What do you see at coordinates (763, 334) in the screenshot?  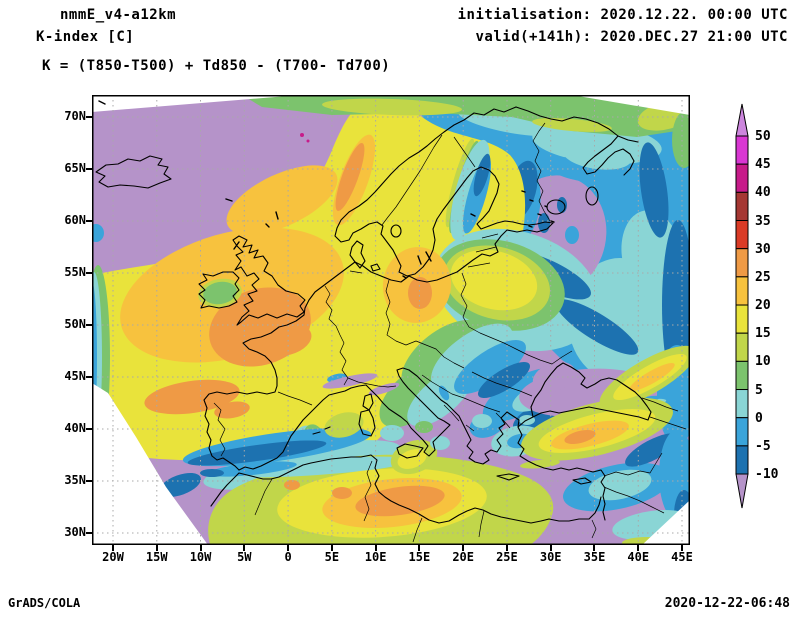 I see `colorbar-tick-label: 15` at bounding box center [763, 334].